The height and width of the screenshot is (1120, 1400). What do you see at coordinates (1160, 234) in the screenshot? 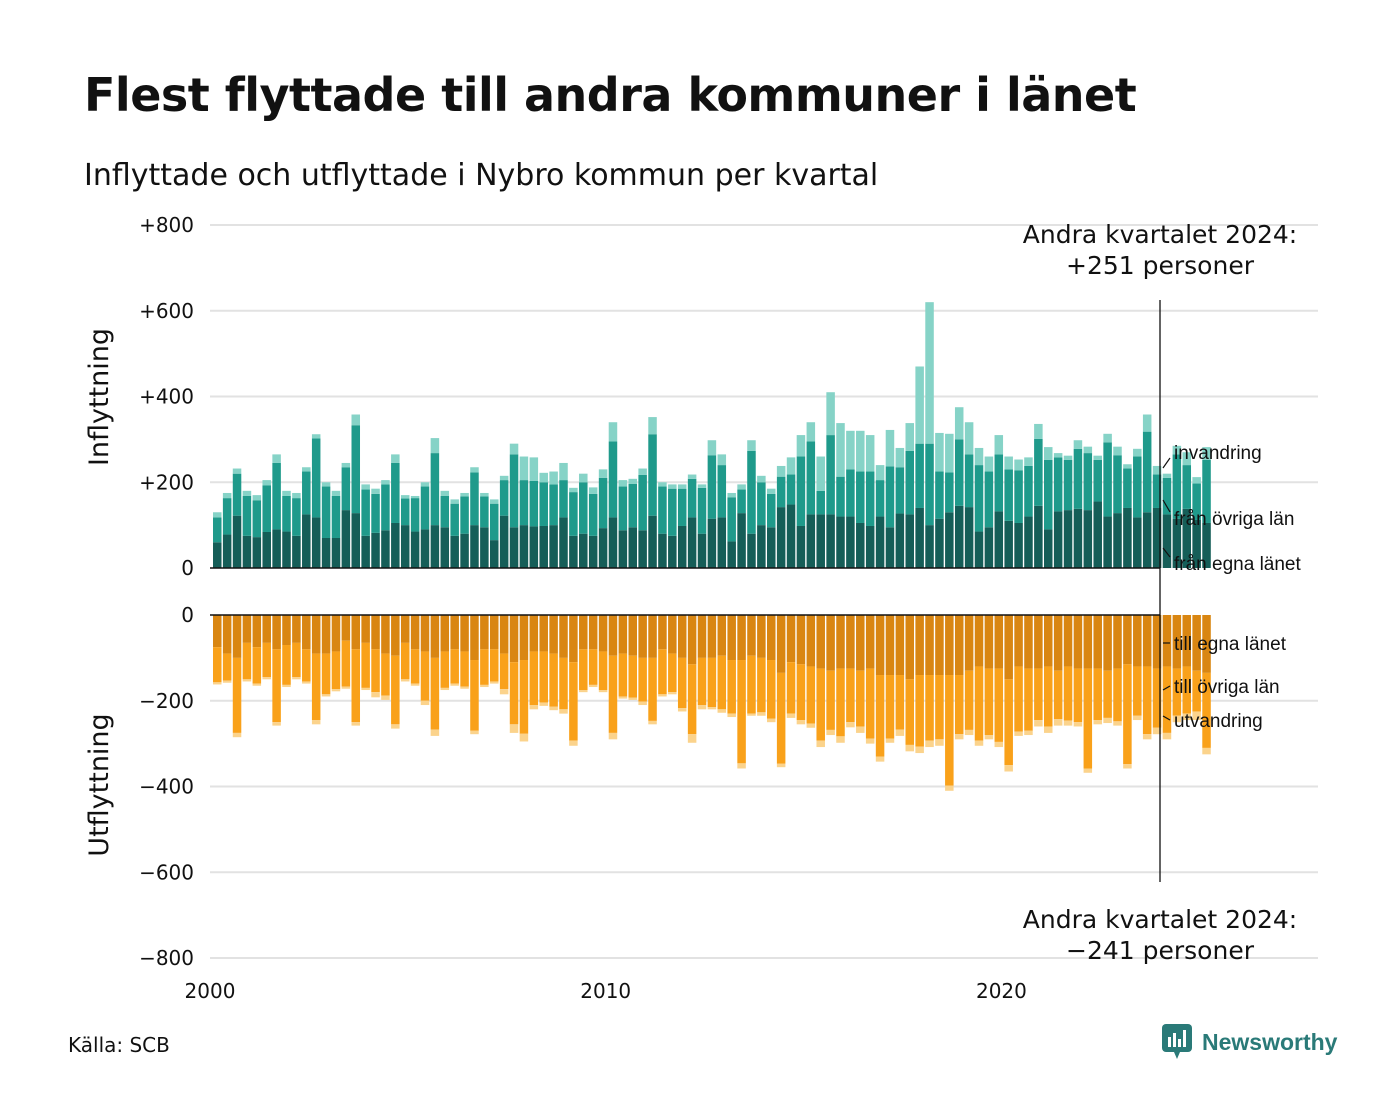
I see `annotation-in-line1: Andra kvartalet 2024:` at bounding box center [1160, 234].